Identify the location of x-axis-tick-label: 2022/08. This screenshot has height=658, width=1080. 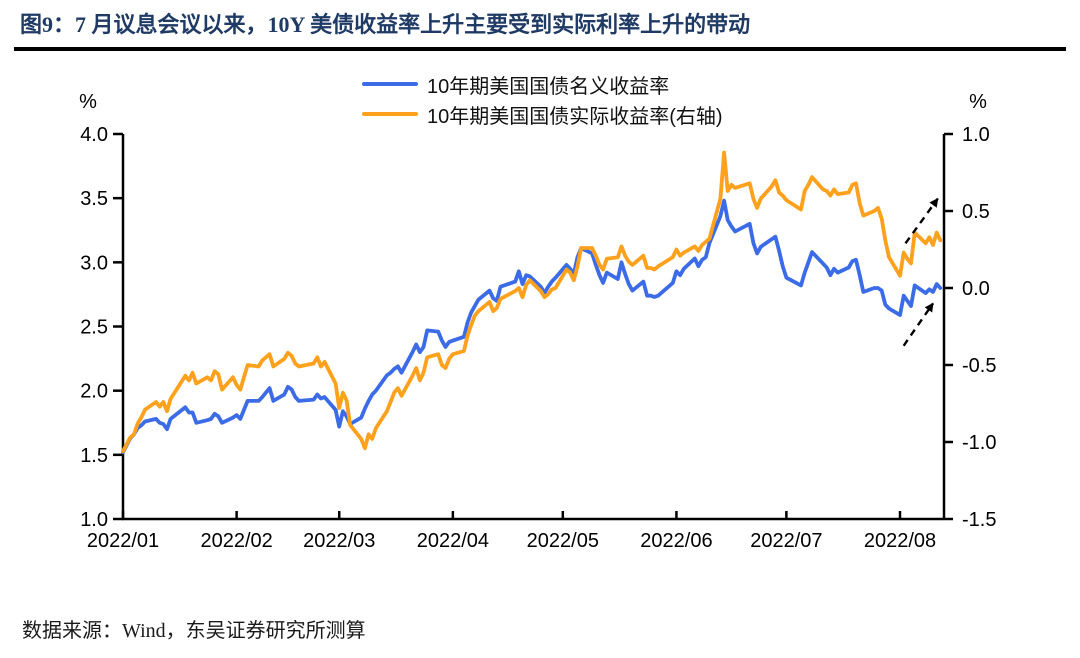
(900, 541).